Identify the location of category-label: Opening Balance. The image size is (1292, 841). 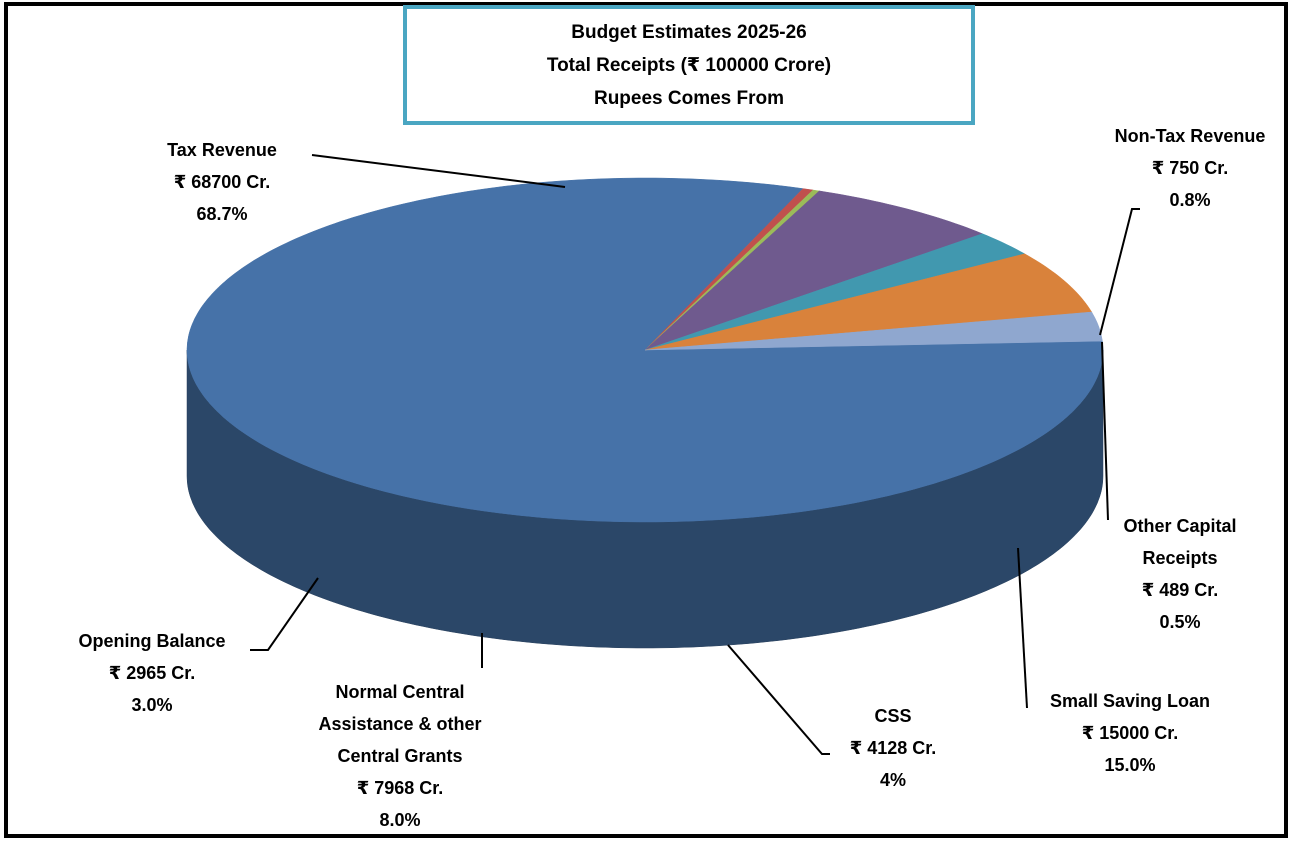
(152, 641).